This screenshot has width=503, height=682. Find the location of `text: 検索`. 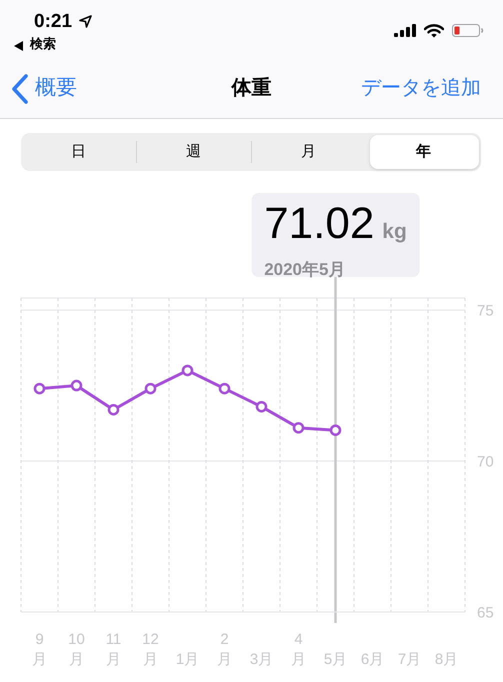

text: 検索 is located at coordinates (43, 44).